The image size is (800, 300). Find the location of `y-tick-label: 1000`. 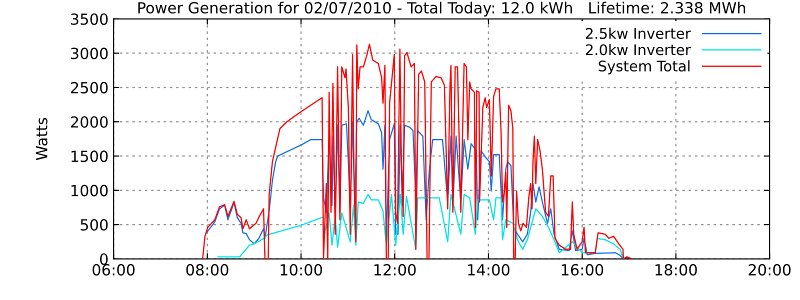

y-tick-label: 1000 is located at coordinates (90, 190).